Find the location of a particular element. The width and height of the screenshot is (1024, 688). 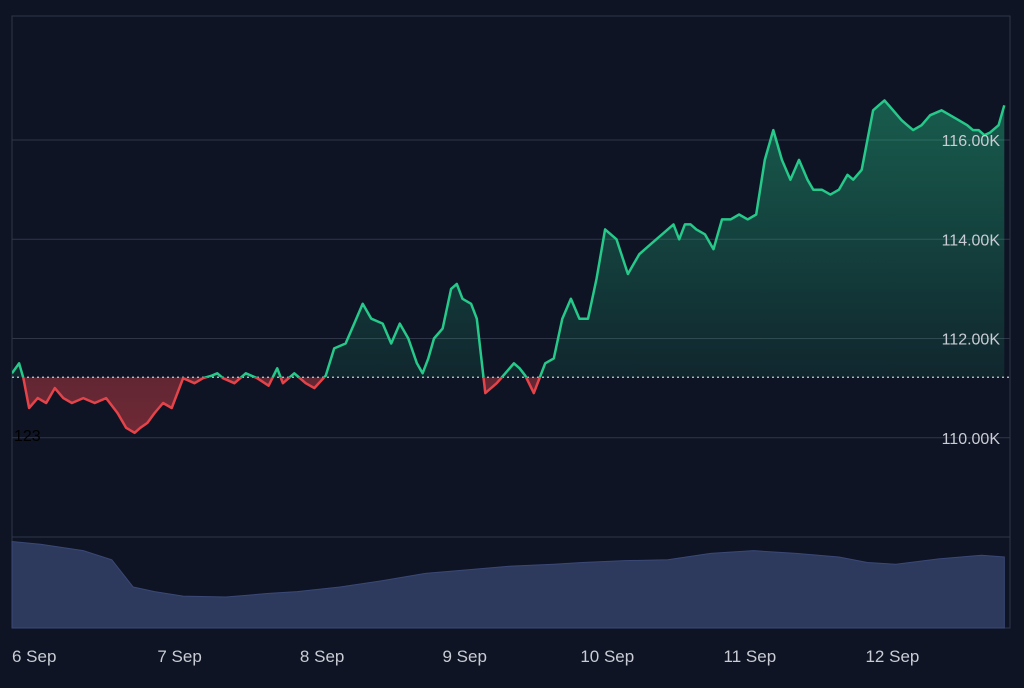

x-tick-label-4: 10 Sep is located at coordinates (607, 656).